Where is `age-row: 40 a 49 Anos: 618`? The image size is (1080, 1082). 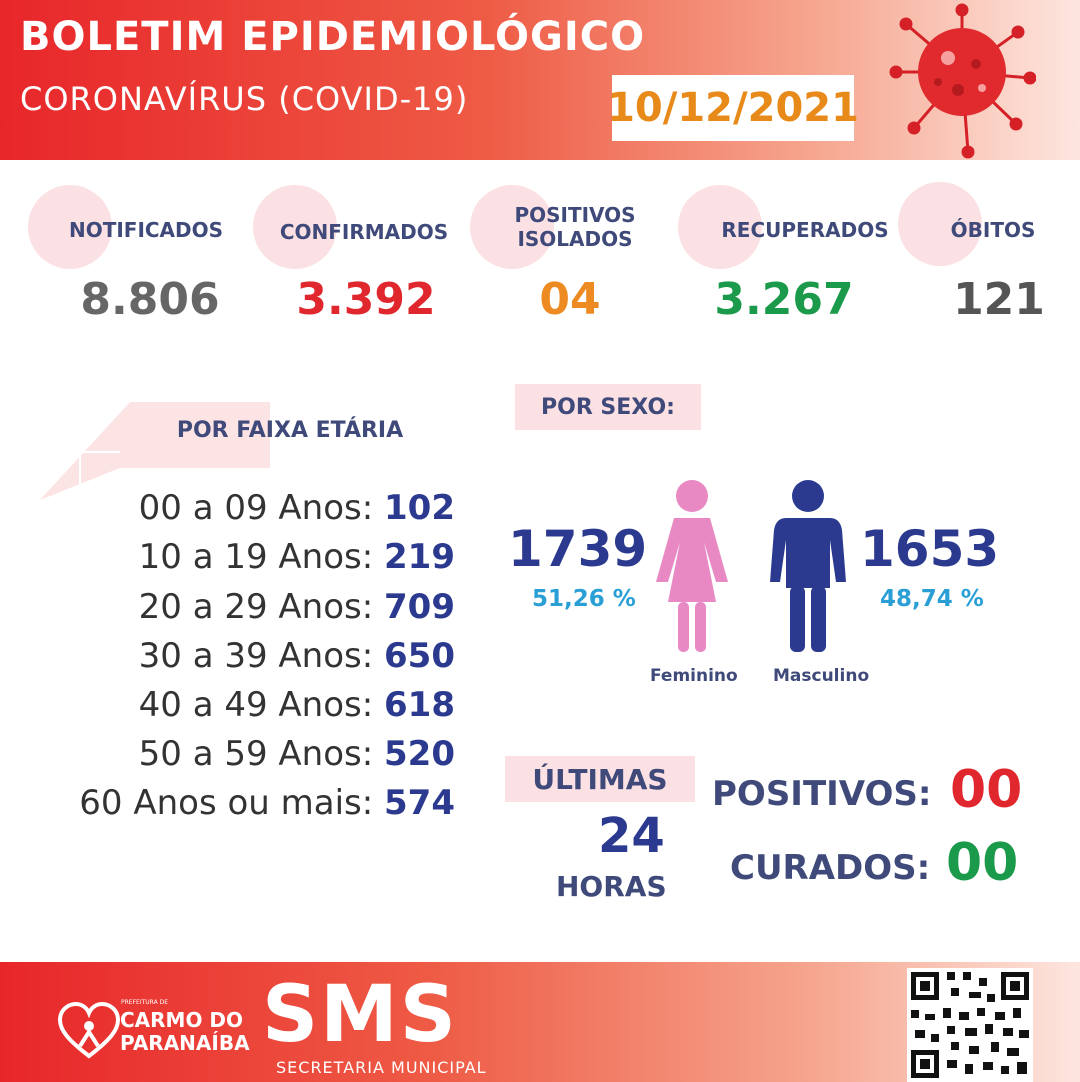 age-row: 40 a 49 Anos: 618 is located at coordinates (297, 705).